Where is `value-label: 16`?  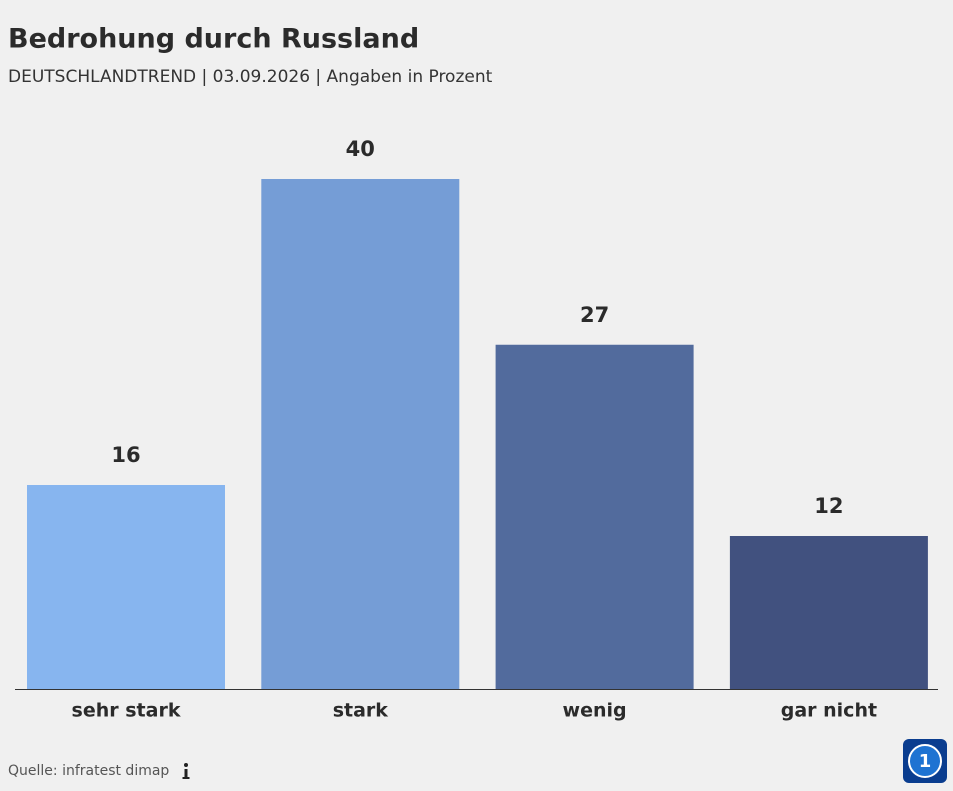 value-label: 16 is located at coordinates (125, 455).